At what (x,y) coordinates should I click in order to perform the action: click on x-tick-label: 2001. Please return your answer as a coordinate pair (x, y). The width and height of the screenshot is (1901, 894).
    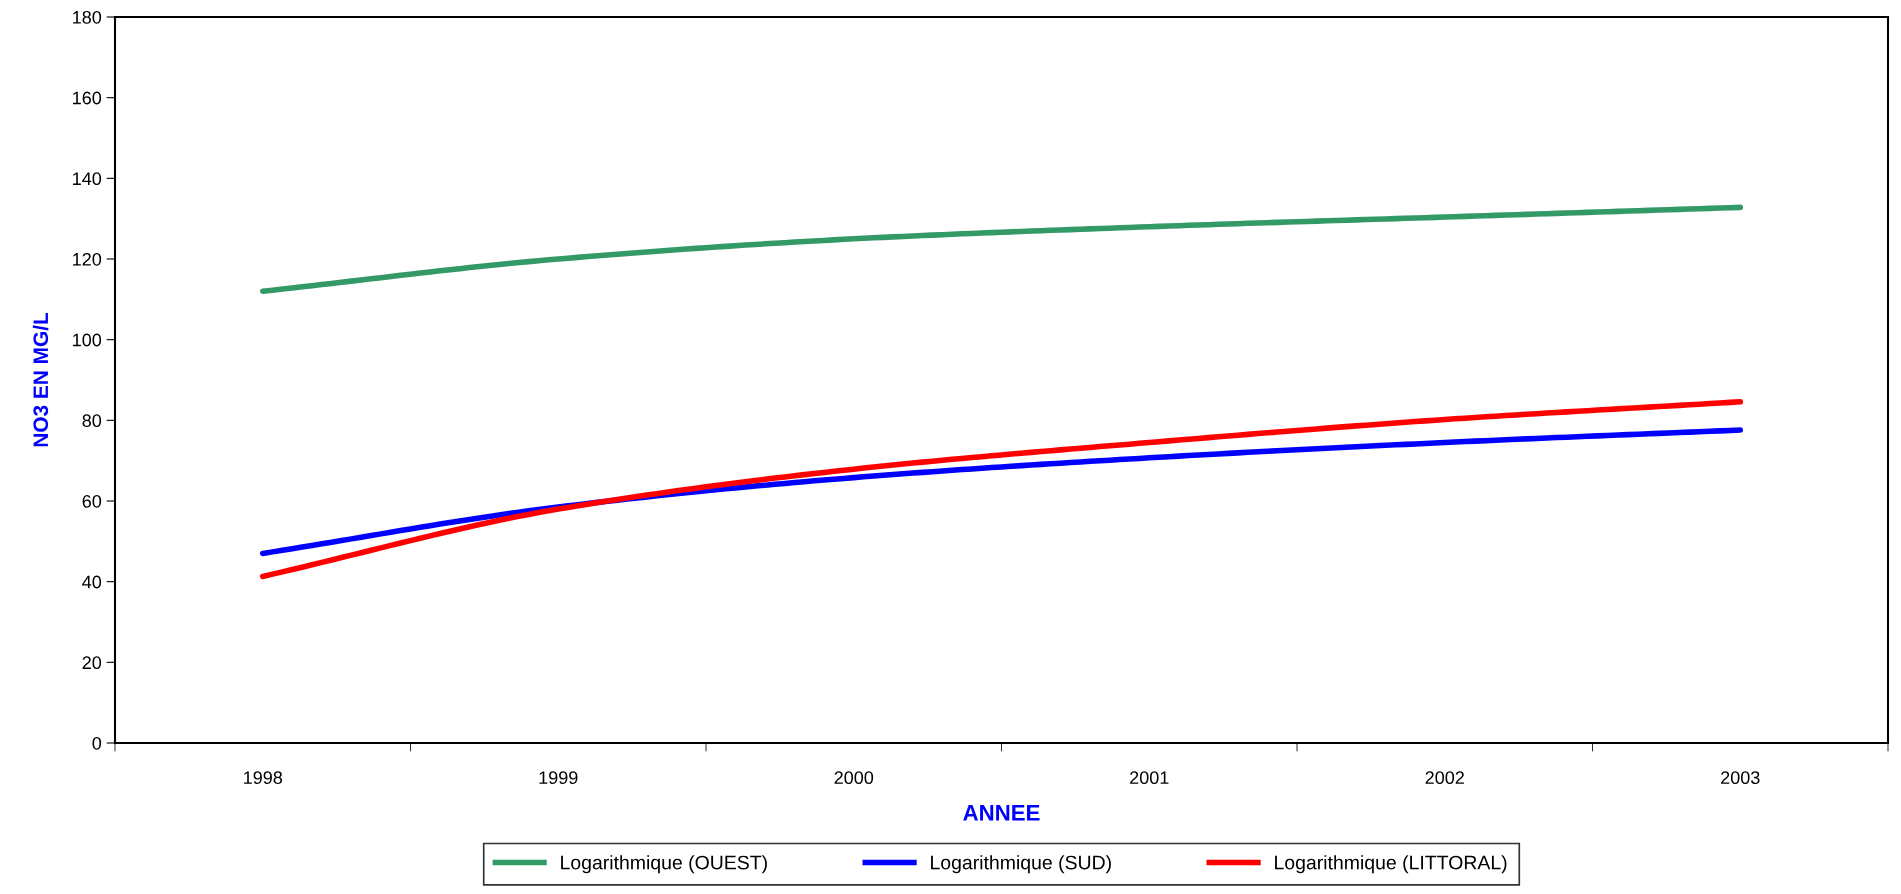
    Looking at the image, I should click on (1149, 778).